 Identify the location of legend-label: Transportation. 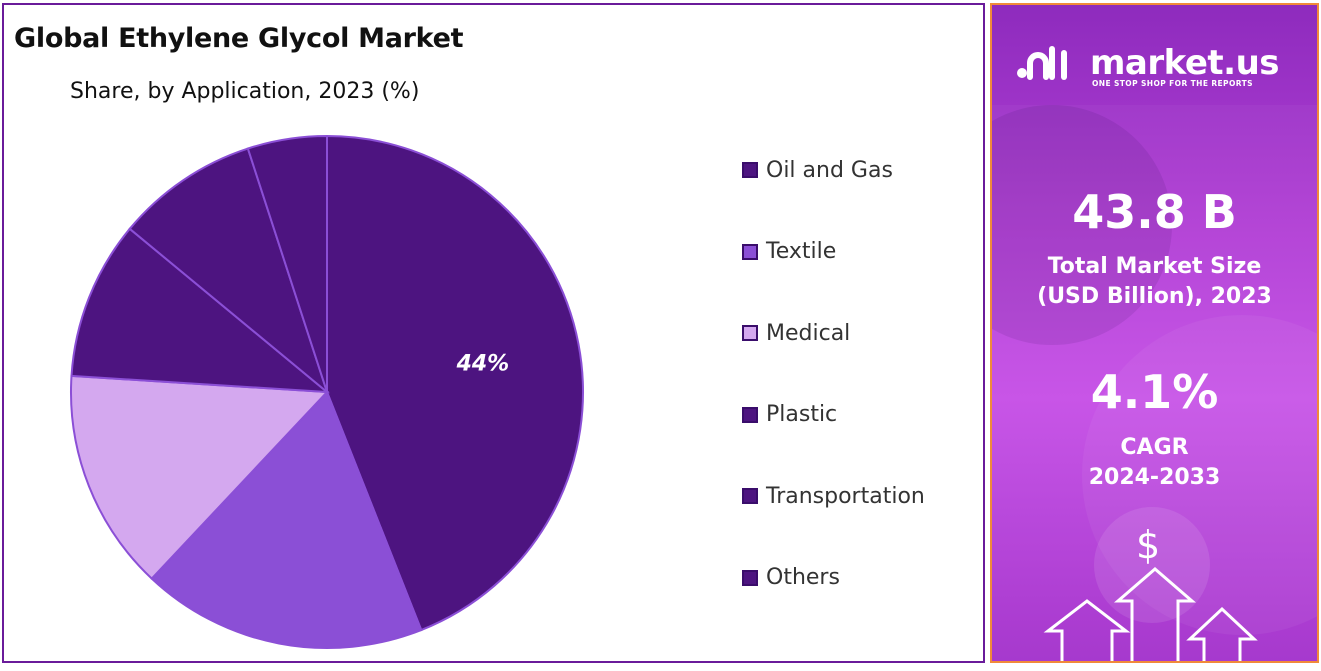
(845, 496).